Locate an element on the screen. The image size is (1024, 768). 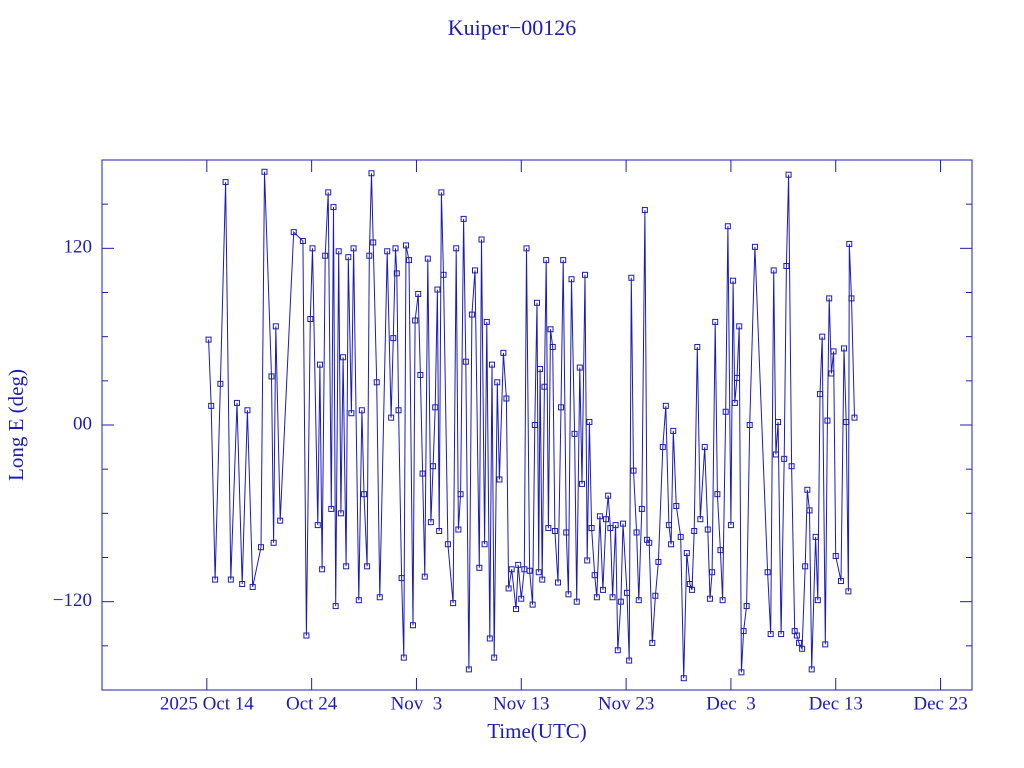
x-tick-label: Nov 3 is located at coordinates (417, 703).